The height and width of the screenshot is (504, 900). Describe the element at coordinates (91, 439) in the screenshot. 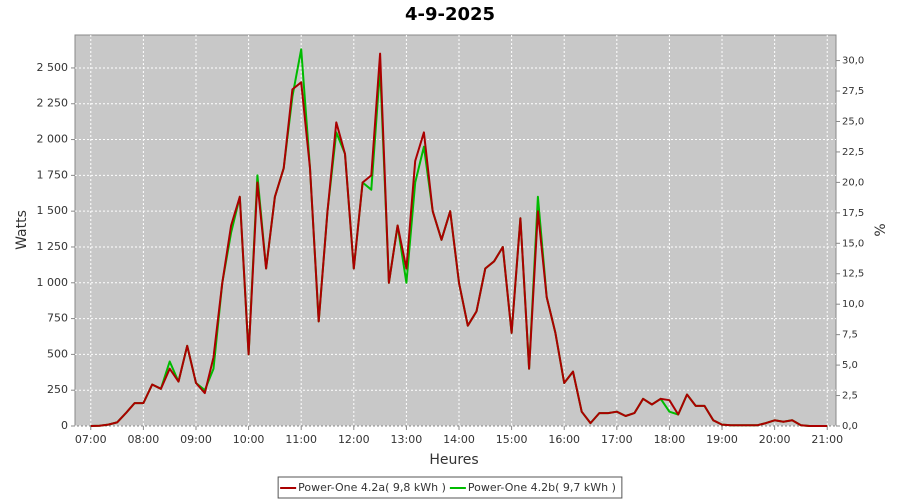

I see `x-tick-label: 07:00` at that location.